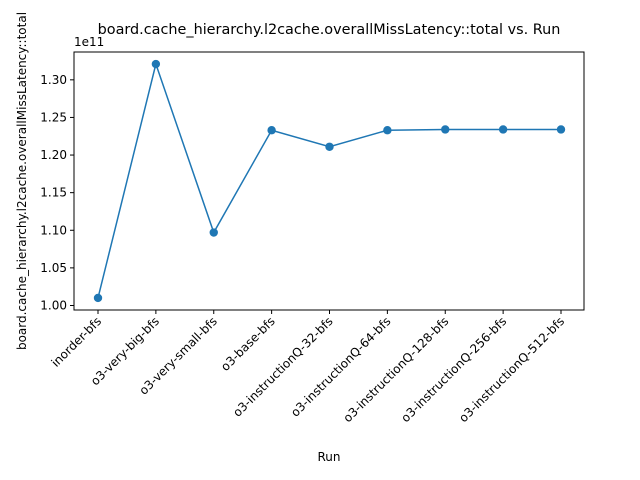 Image resolution: width=640 pixels, height=480 pixels. Describe the element at coordinates (328, 457) in the screenshot. I see `x-axis-label: Run` at that location.